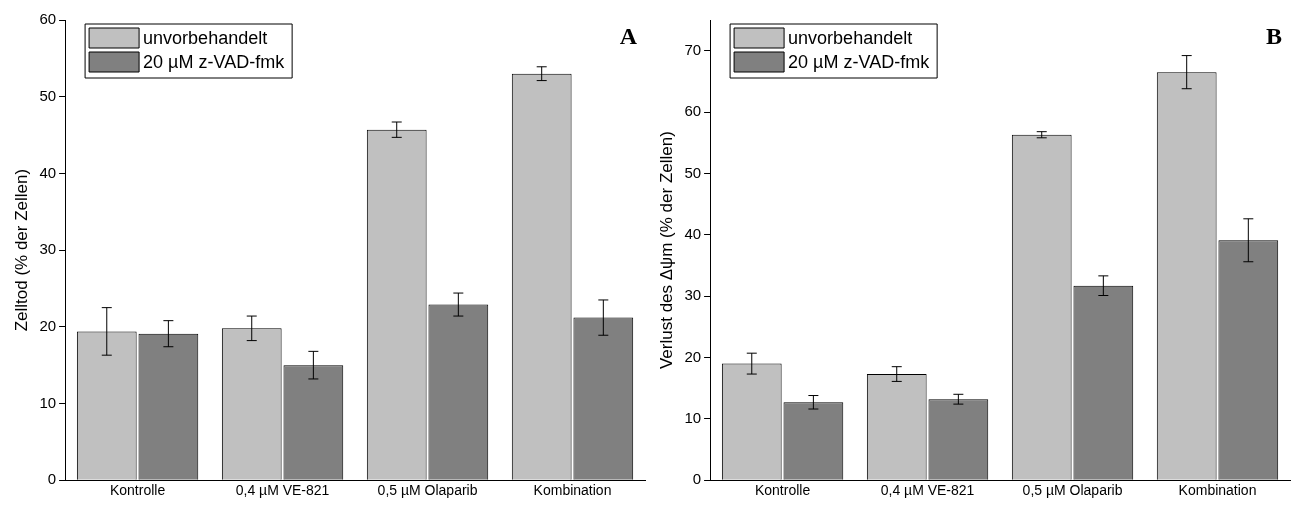  What do you see at coordinates (666, 250) in the screenshot?
I see `y-axis-title: Verlust des Δψm (% der Zellen)` at bounding box center [666, 250].